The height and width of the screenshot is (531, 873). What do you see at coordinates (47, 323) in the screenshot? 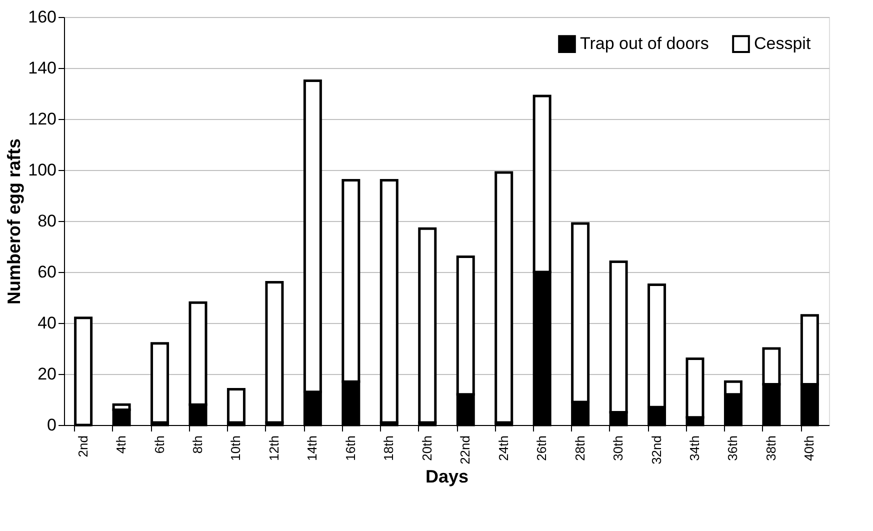
I see `y-tick-label: 40` at bounding box center [47, 323].